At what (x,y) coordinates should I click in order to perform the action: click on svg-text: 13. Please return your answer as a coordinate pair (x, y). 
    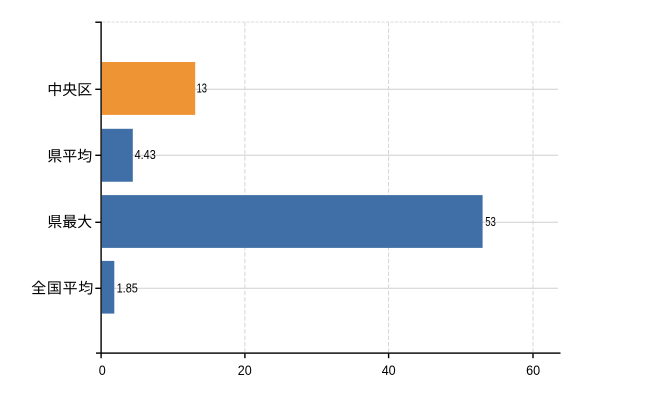
    Looking at the image, I should click on (202, 88).